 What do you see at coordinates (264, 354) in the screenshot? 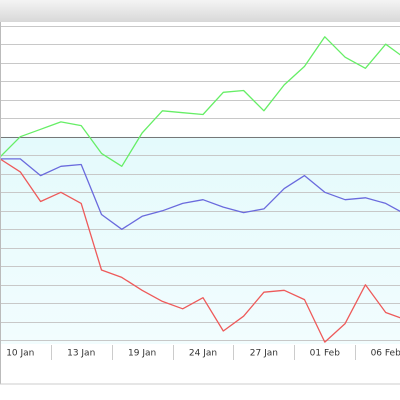
I see `x-tick-label: 27 Jan` at bounding box center [264, 354].